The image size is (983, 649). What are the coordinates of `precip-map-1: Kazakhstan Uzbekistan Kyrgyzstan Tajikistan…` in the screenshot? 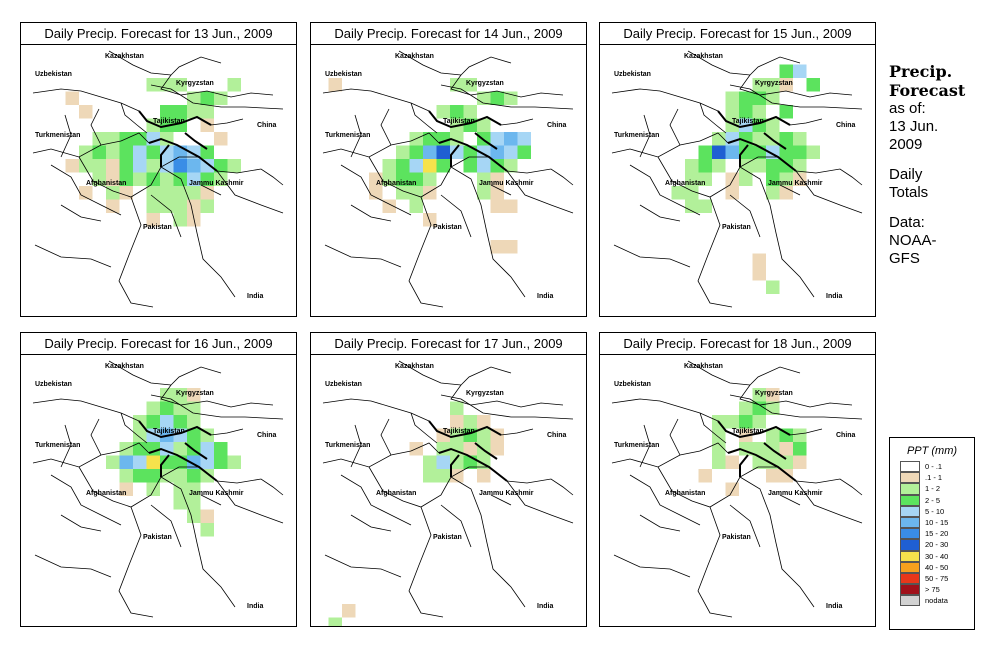 It's located at (158, 179).